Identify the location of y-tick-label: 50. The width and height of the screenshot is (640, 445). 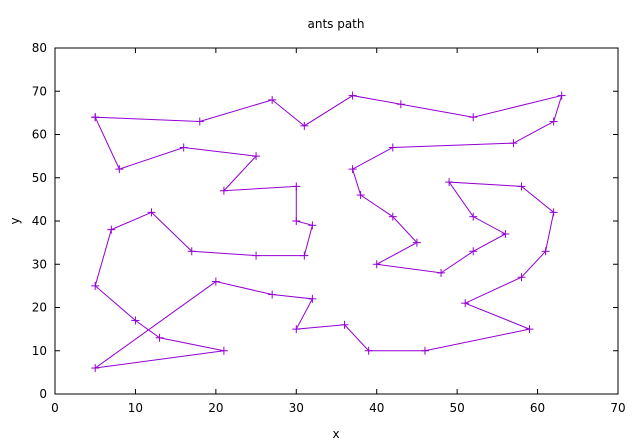
(39, 178).